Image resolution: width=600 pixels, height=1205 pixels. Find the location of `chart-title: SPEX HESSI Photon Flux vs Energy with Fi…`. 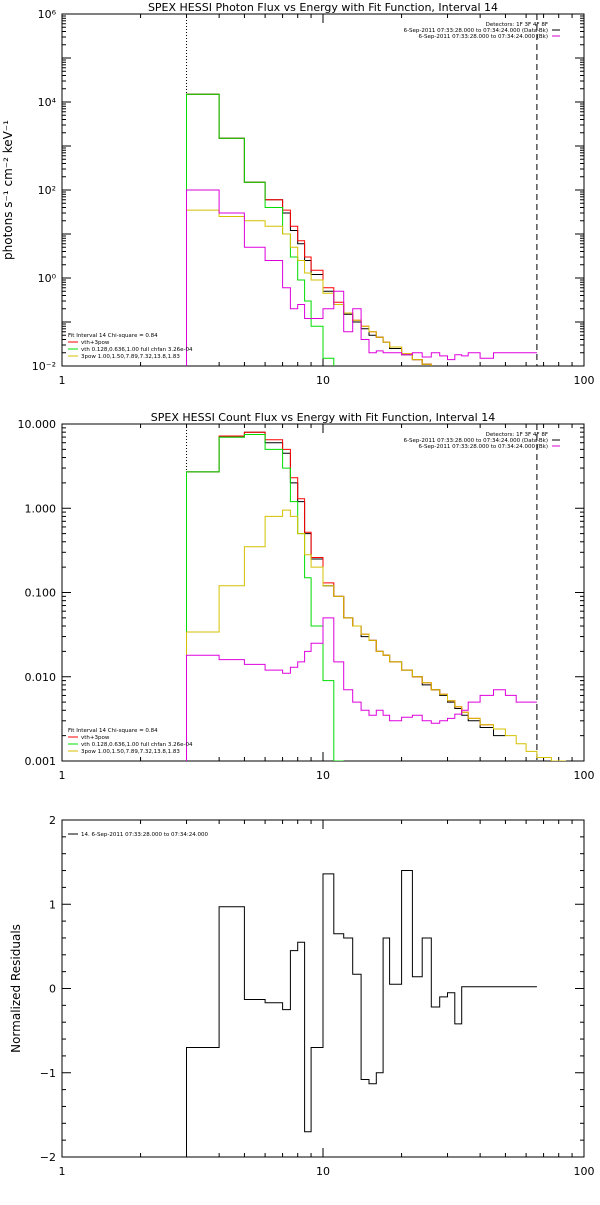

chart-title: SPEX HESSI Photon Flux vs Energy with Fi… is located at coordinates (323, 7).